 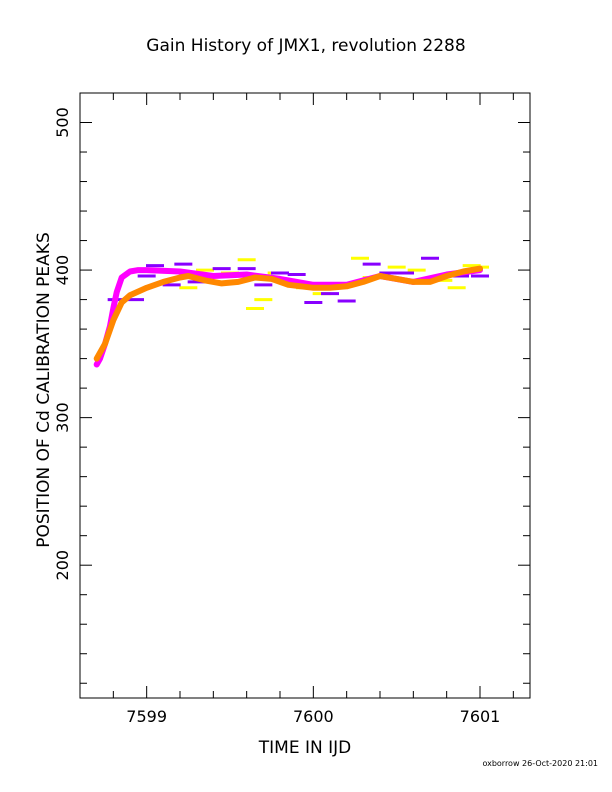 I want to click on y-tick-label: 500, so click(x=62, y=122).